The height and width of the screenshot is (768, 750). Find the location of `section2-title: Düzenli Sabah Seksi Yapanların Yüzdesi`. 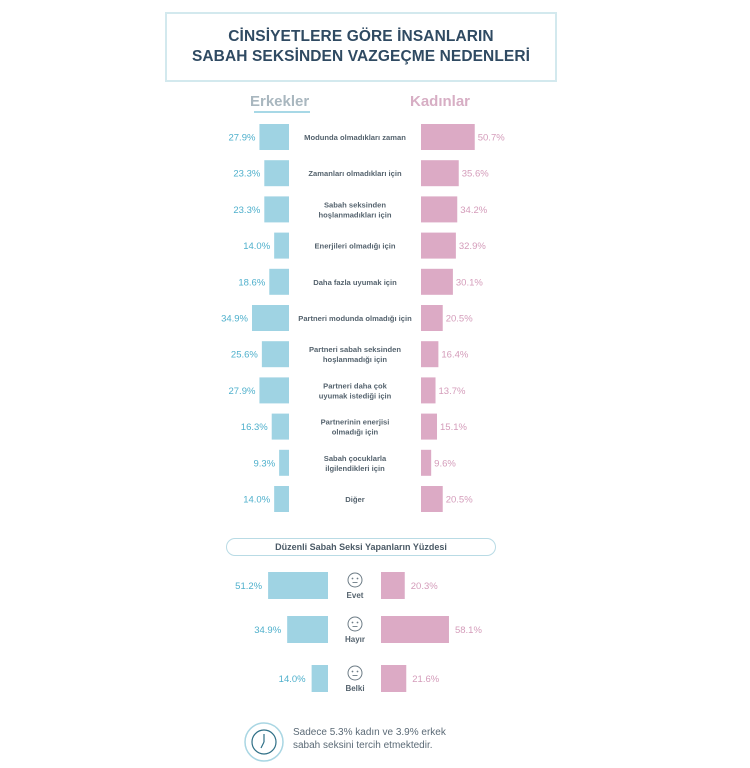

section2-title: Düzenli Sabah Seksi Yapanların Yüzdesi is located at coordinates (361, 547).